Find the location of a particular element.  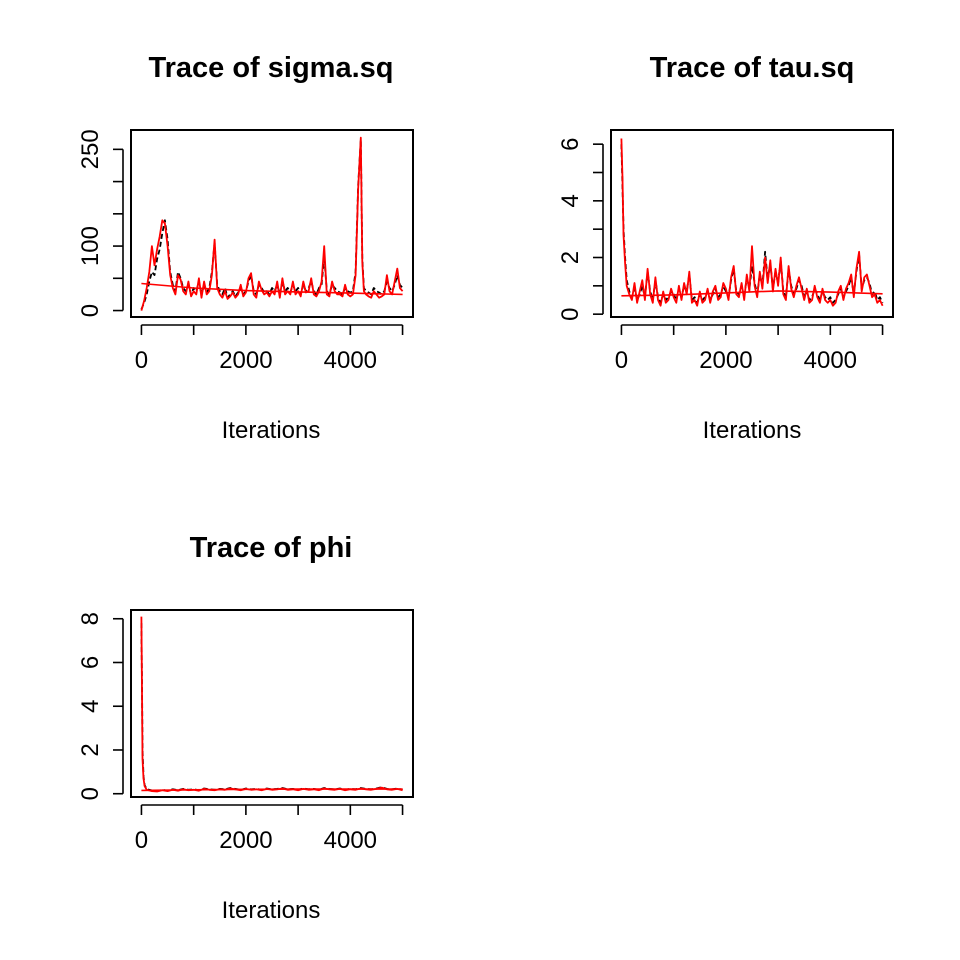

trace-panel-tau-sq: Trace of tau.sq Iterations 0 2000 4000 0 2 4 6 is located at coordinates (725, 248).